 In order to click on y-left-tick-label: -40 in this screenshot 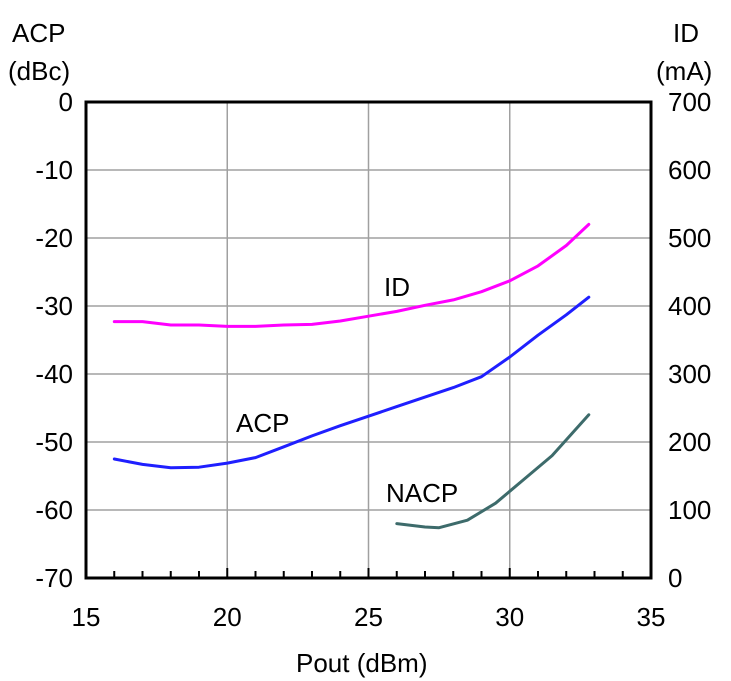, I will do `click(54, 374)`.